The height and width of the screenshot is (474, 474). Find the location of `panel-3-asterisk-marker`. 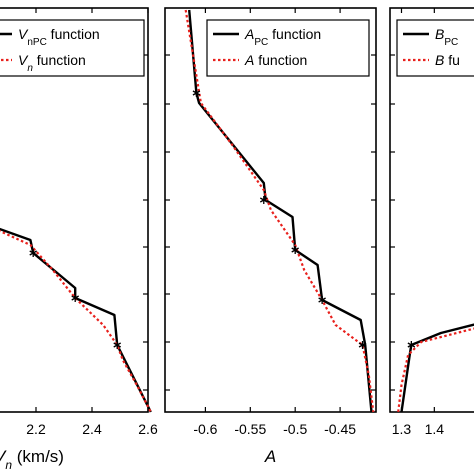

panel-3-asterisk-marker is located at coordinates (411, 345).